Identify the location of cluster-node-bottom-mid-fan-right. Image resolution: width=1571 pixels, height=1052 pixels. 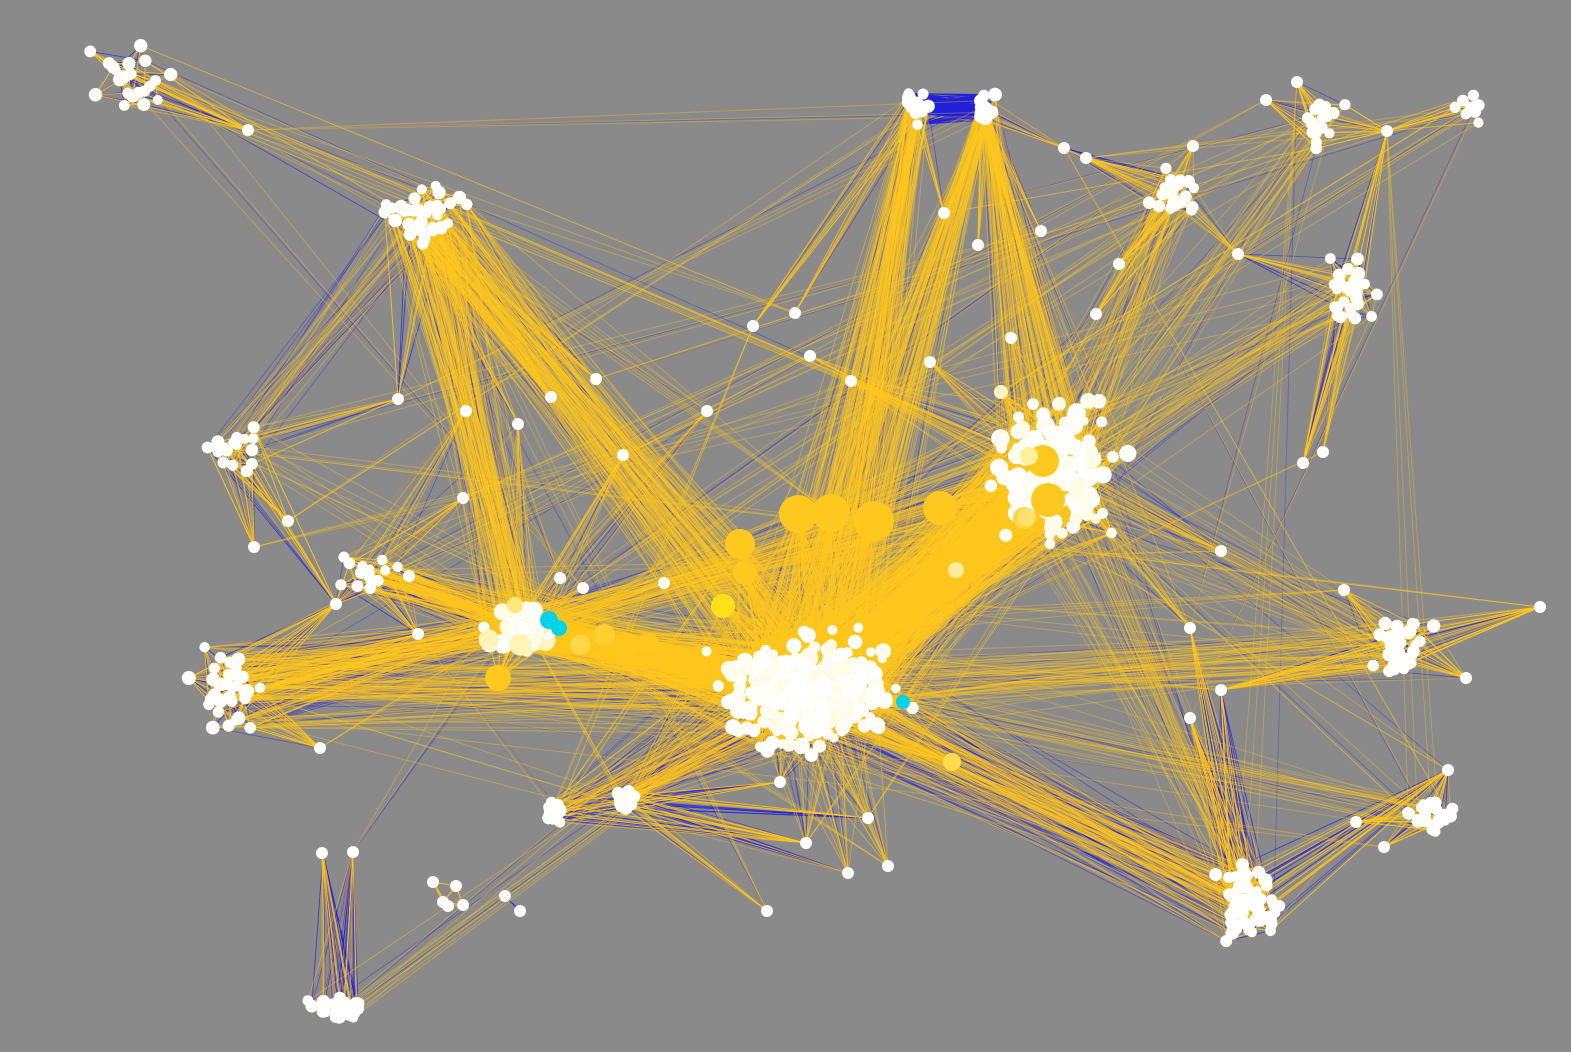
(631, 804).